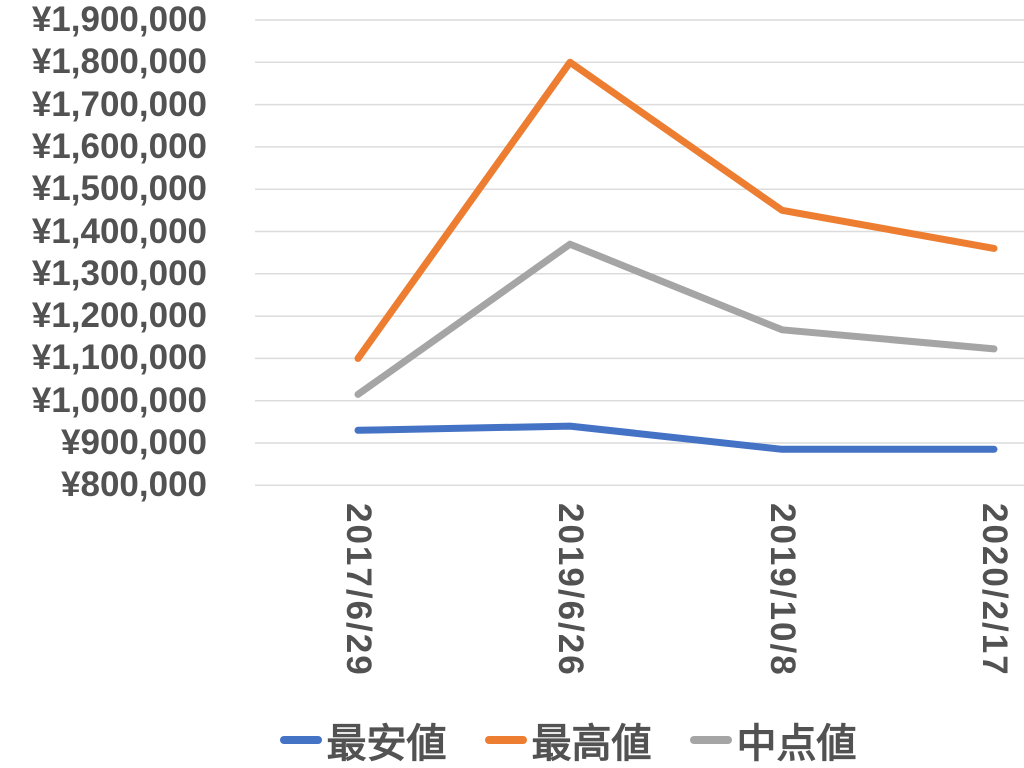  What do you see at coordinates (591, 744) in the screenshot?
I see `legend-label: 最高値` at bounding box center [591, 744].